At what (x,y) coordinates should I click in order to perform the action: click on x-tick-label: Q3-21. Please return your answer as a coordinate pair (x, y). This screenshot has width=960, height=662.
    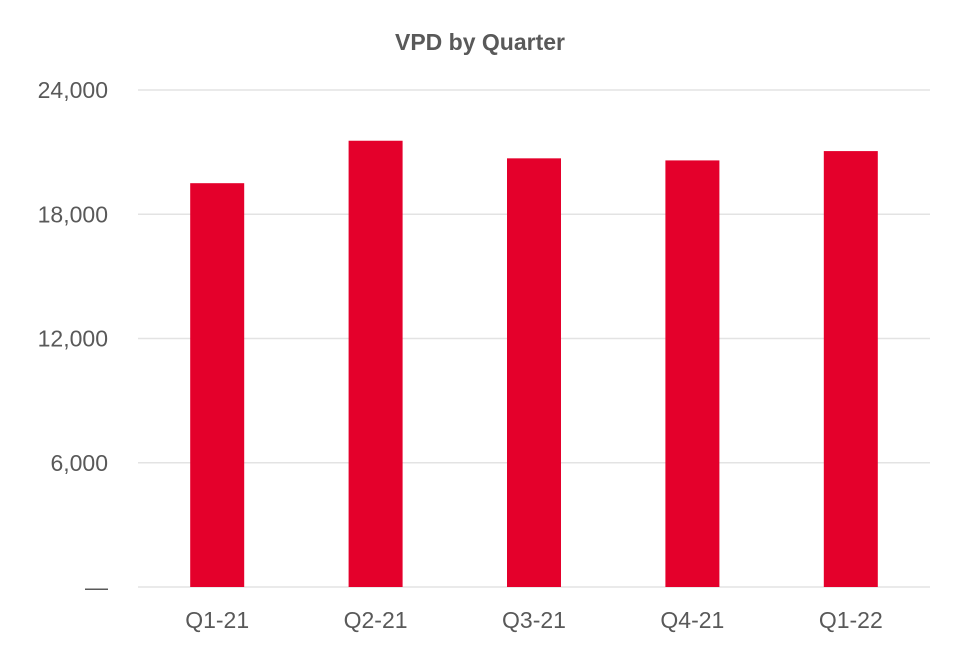
    Looking at the image, I should click on (534, 620).